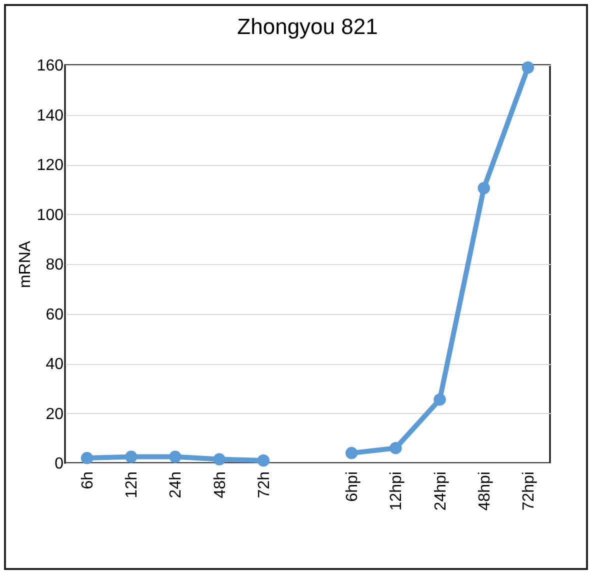  What do you see at coordinates (397, 491) in the screenshot?
I see `x-tick-label: 12hpi` at bounding box center [397, 491].